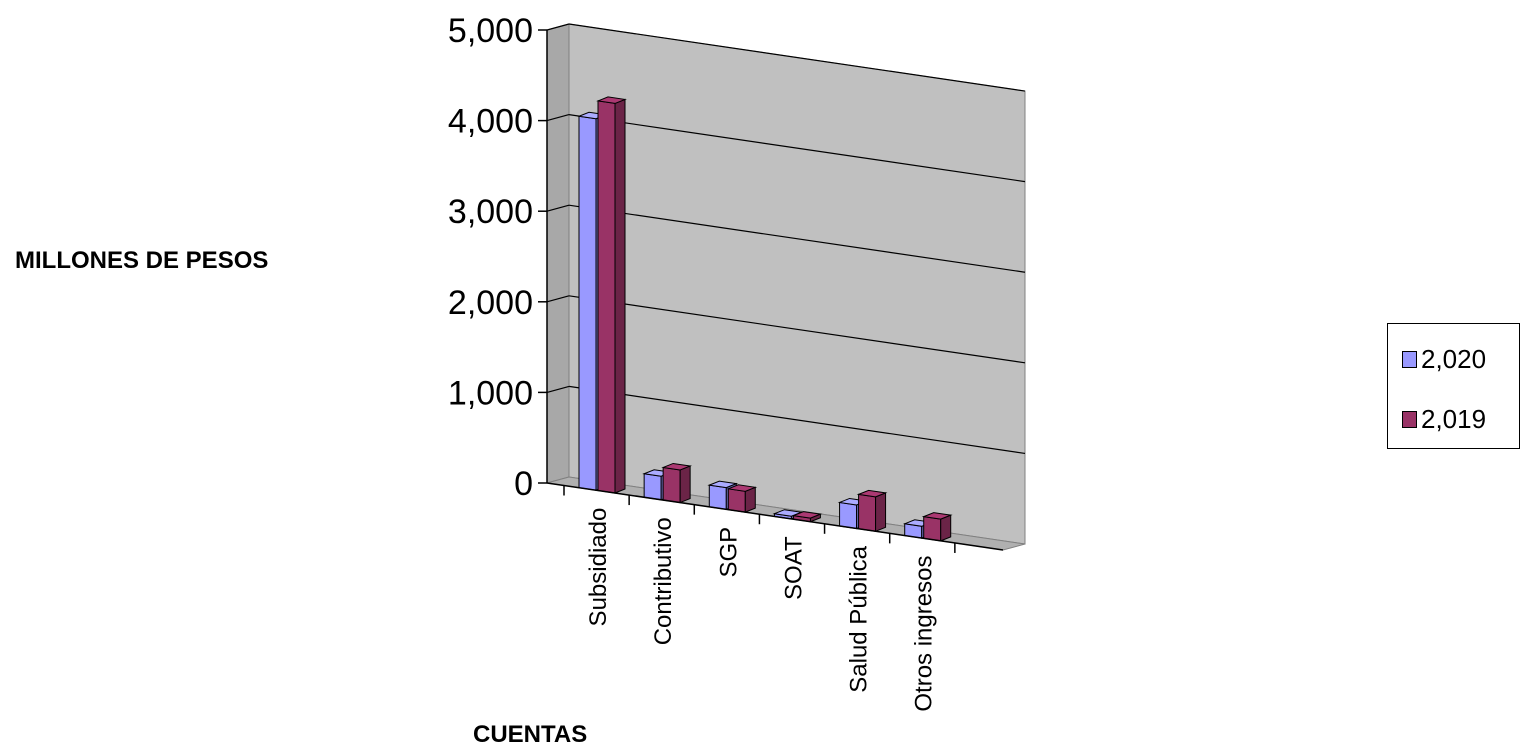  I want to click on legend-item-2020: 2,020, so click(1444, 359).